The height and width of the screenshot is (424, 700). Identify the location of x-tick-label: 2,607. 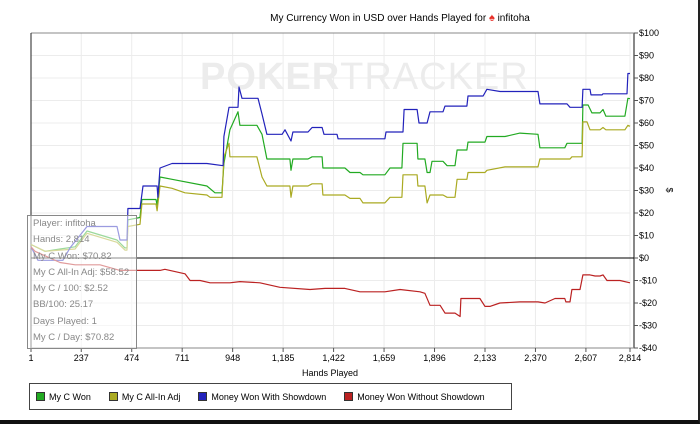
(586, 358).